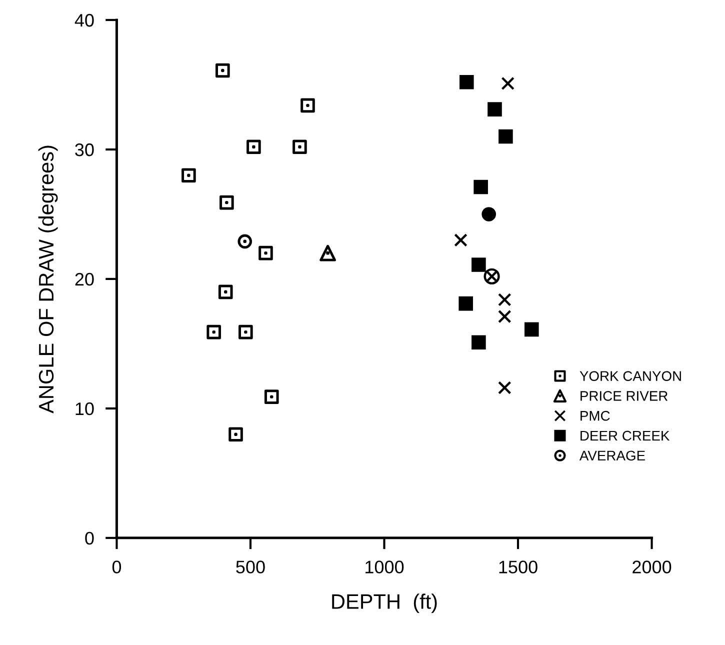 The width and height of the screenshot is (725, 645). What do you see at coordinates (48, 280) in the screenshot?
I see `y-axis-title: ANGLE OF DRAW (degrees)` at bounding box center [48, 280].